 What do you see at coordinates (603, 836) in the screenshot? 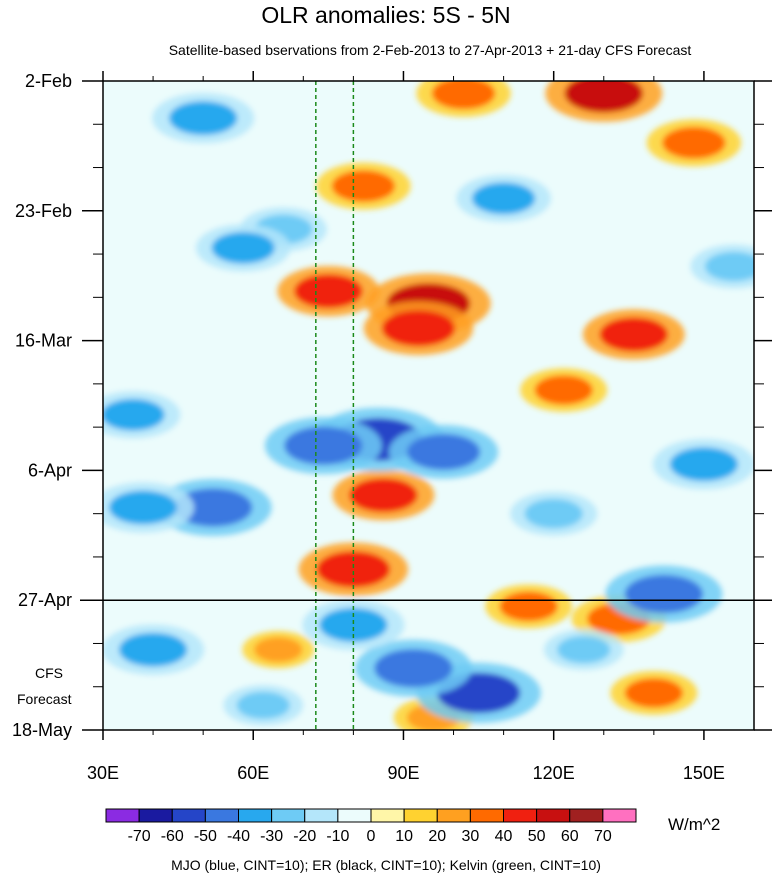
I see `colorbar-label: 70` at bounding box center [603, 836].